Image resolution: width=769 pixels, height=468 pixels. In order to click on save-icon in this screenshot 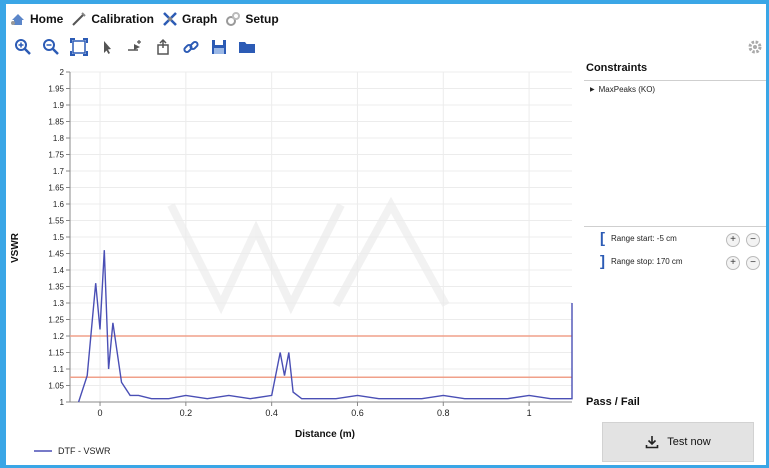, I will do `click(219, 47)`.